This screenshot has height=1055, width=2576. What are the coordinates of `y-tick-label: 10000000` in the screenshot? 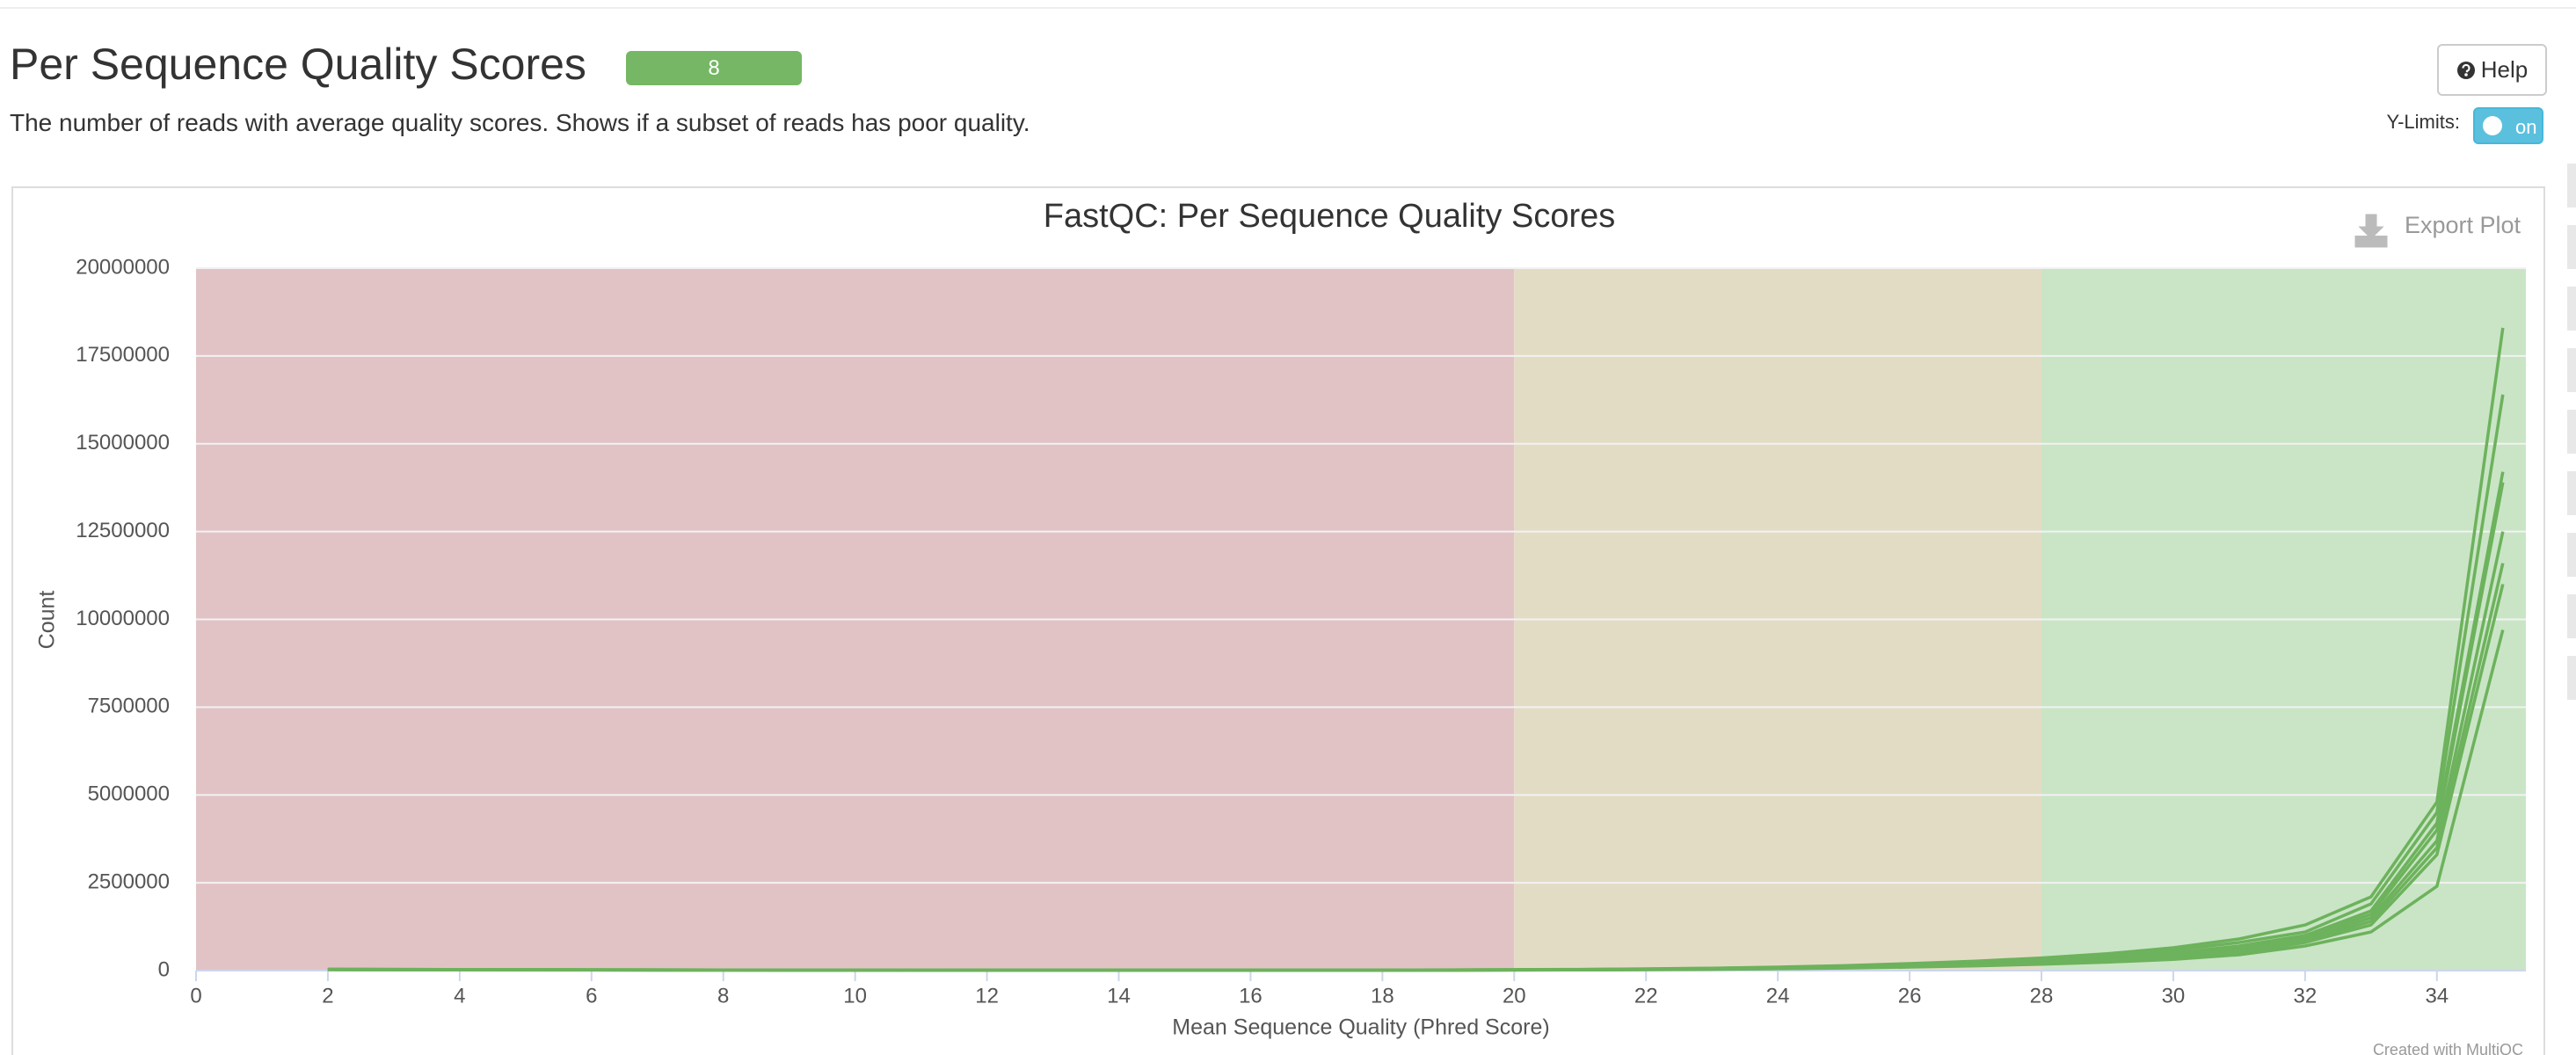 It's located at (123, 618).